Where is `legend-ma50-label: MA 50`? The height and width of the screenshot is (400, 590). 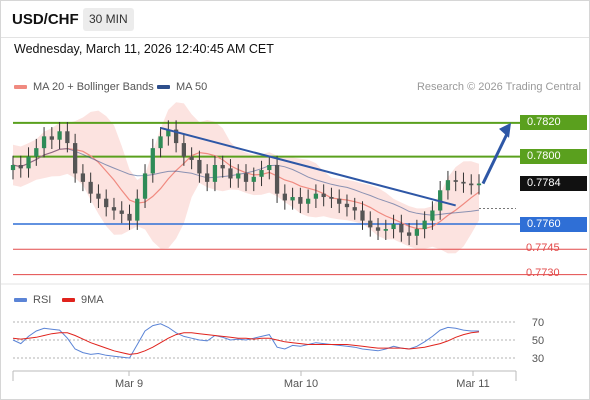 legend-ma50-label: MA 50 is located at coordinates (192, 87).